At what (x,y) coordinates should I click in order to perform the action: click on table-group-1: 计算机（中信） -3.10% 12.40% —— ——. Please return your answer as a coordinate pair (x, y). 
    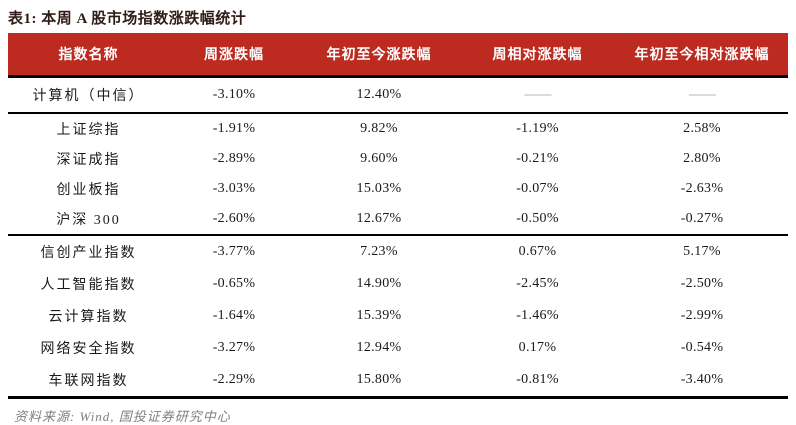
    Looking at the image, I should click on (398, 95).